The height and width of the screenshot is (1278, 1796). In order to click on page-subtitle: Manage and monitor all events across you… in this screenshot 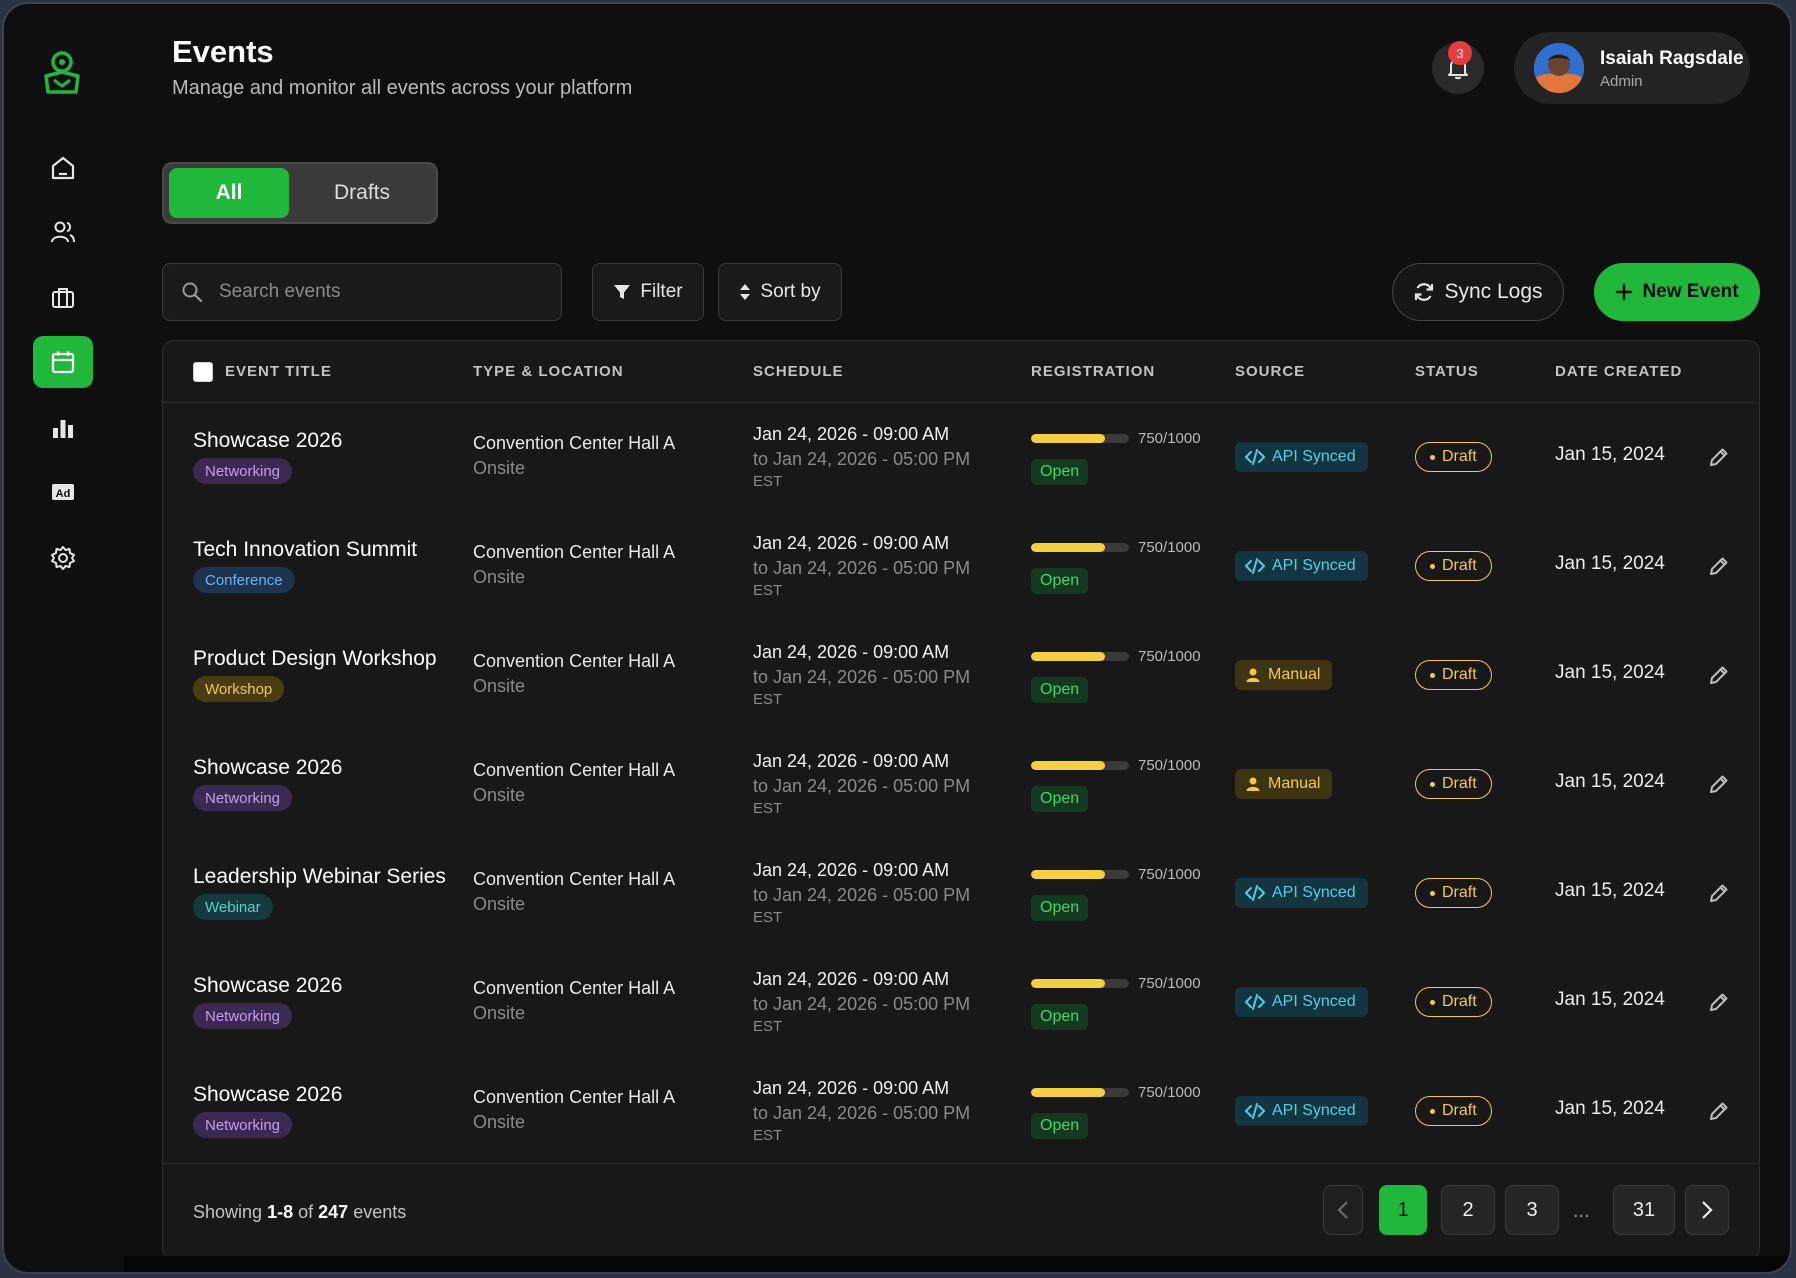, I will do `click(402, 88)`.